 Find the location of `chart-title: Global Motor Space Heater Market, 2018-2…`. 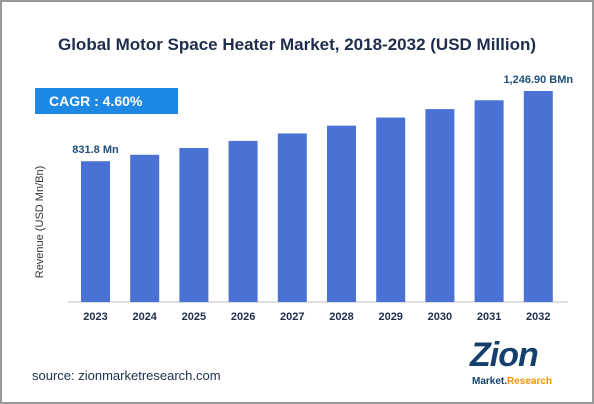

chart-title: Global Motor Space Heater Market, 2018-2… is located at coordinates (297, 44).